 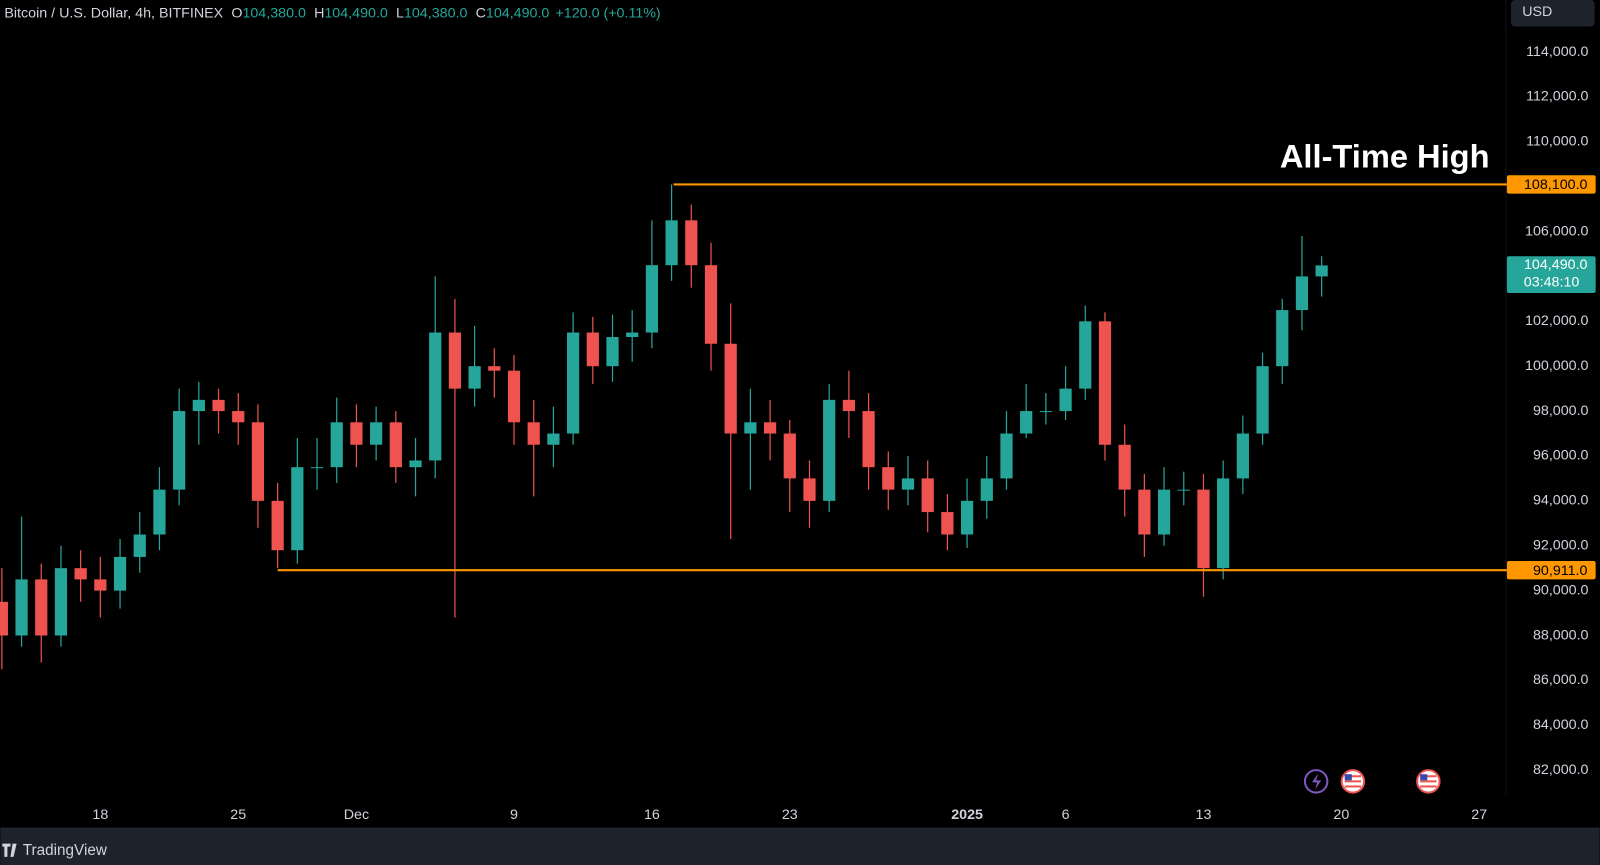 What do you see at coordinates (1557, 231) in the screenshot?
I see `y-tick-label: 106,000.0` at bounding box center [1557, 231].